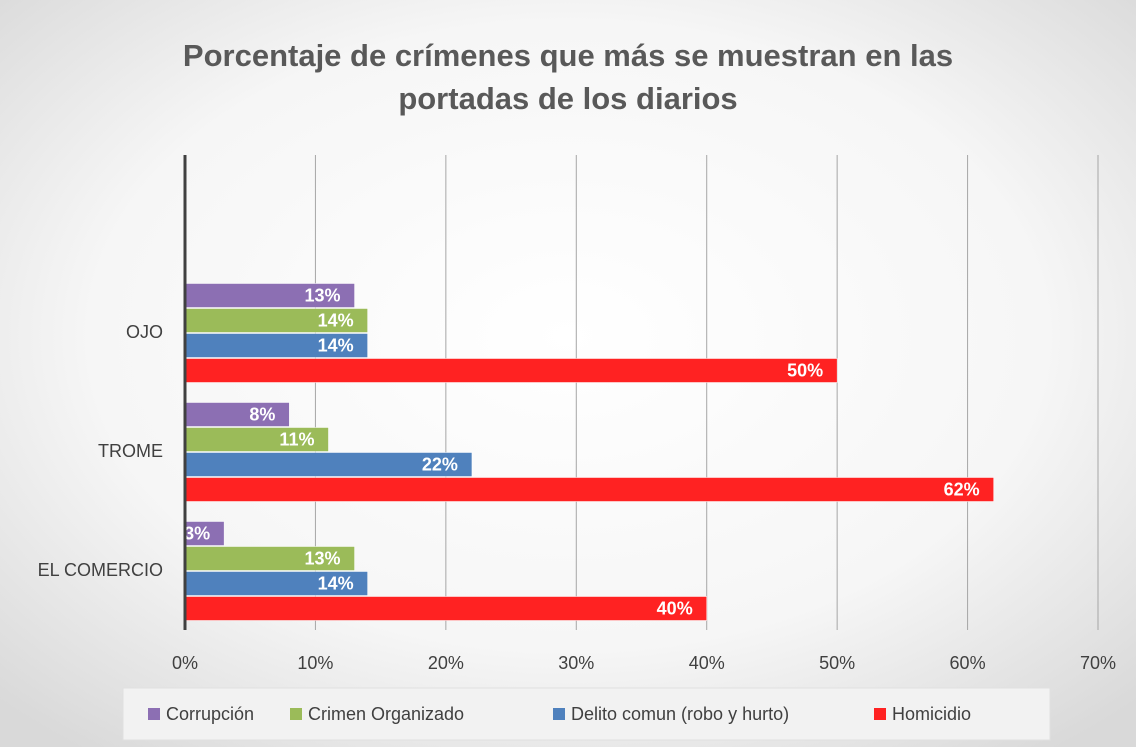 Image resolution: width=1136 pixels, height=747 pixels. Describe the element at coordinates (386, 714) in the screenshot. I see `legend-label: Crimen Organizado` at that location.